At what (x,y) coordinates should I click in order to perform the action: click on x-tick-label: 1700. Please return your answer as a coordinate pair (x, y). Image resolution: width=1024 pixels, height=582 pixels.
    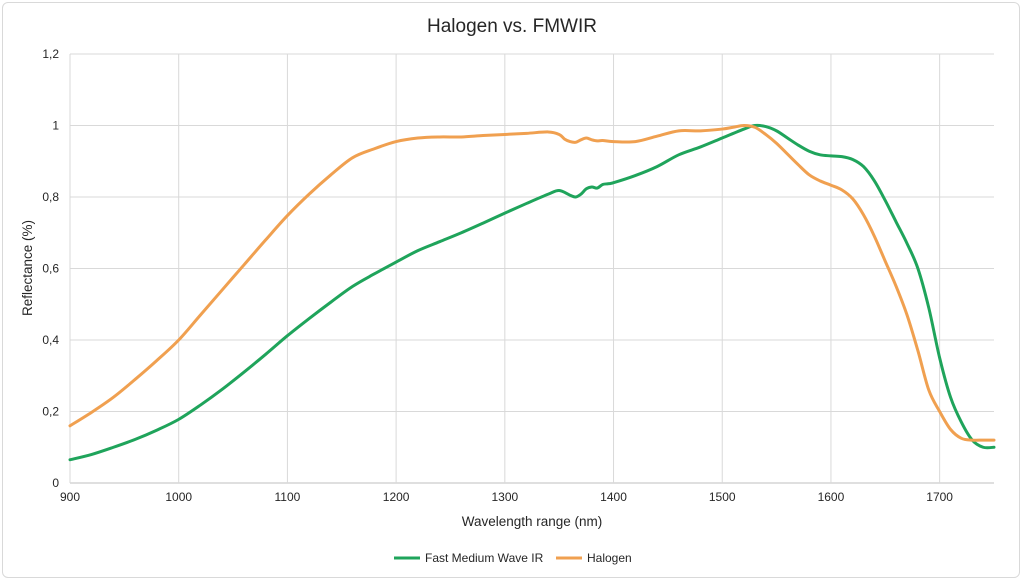
    Looking at the image, I should click on (939, 497).